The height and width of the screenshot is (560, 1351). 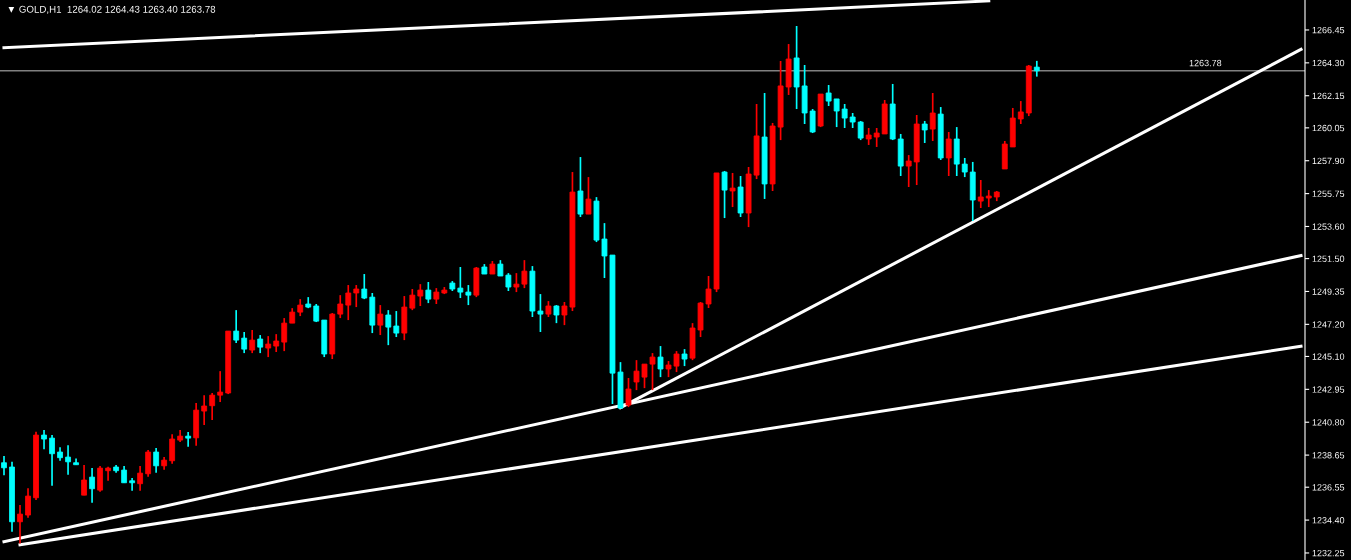 I want to click on y-tick-label: 1253.60, so click(x=1328, y=226).